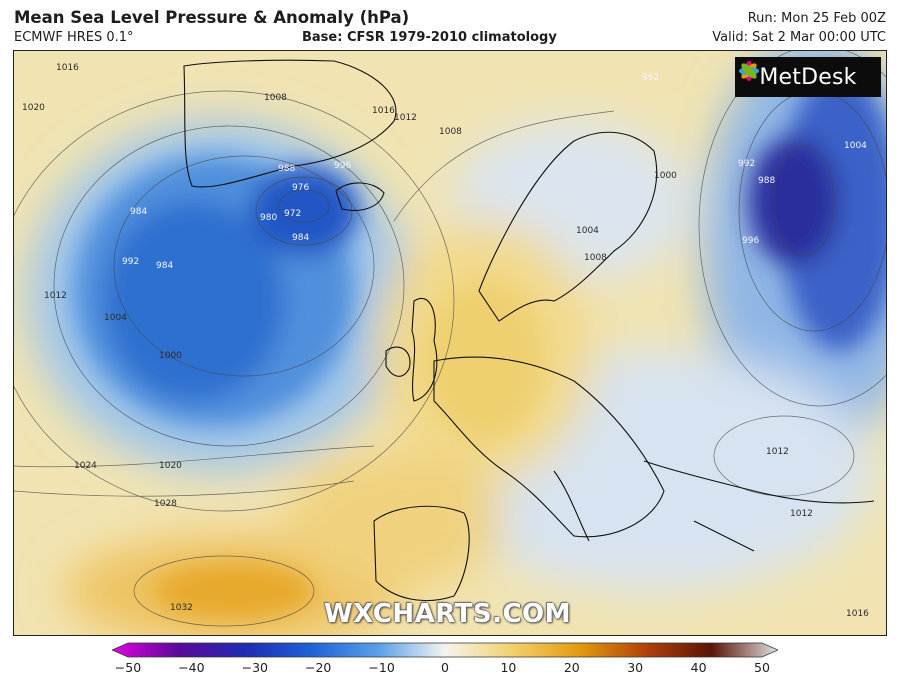  Describe the element at coordinates (381, 667) in the screenshot. I see `colorbar-tick-label: −10` at that location.